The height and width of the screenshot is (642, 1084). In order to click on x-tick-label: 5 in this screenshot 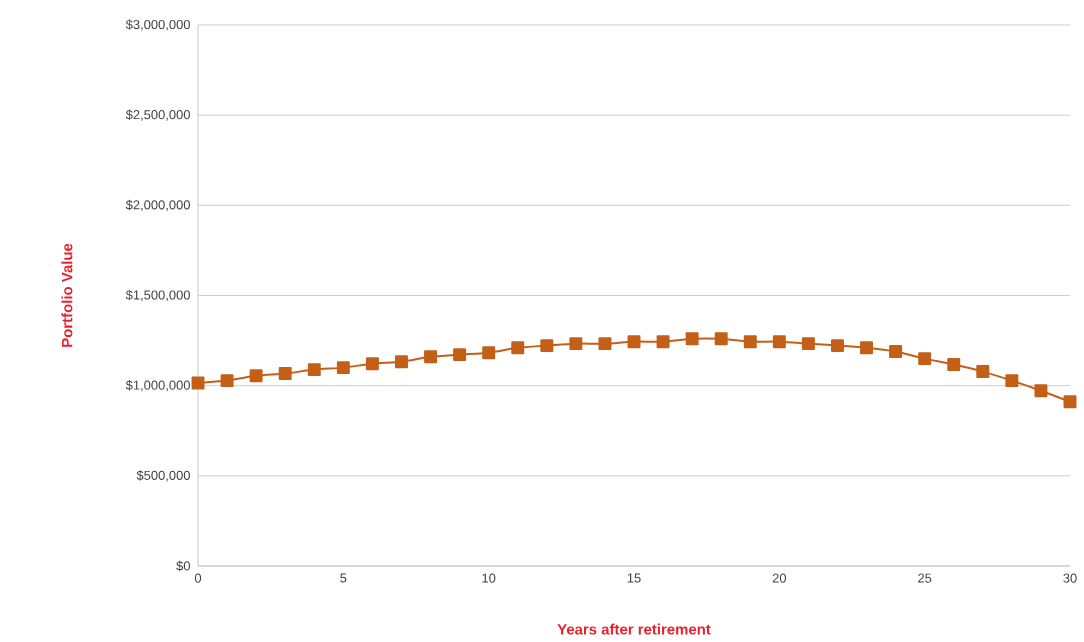, I will do `click(343, 578)`.